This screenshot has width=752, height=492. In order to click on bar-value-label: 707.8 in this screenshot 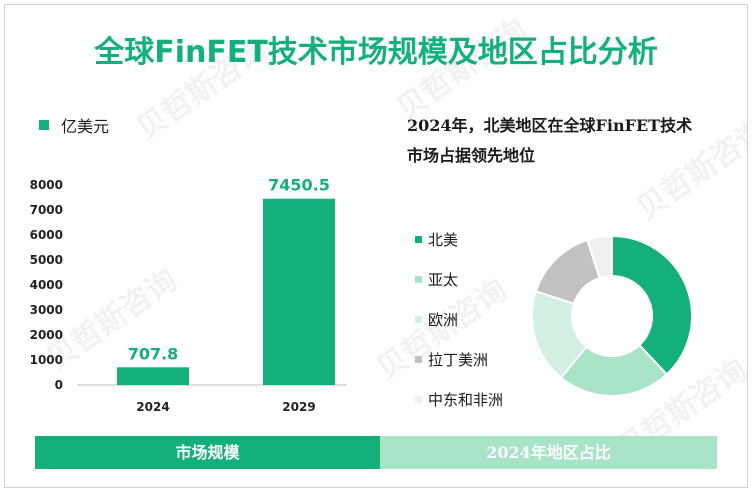, I will do `click(153, 353)`.